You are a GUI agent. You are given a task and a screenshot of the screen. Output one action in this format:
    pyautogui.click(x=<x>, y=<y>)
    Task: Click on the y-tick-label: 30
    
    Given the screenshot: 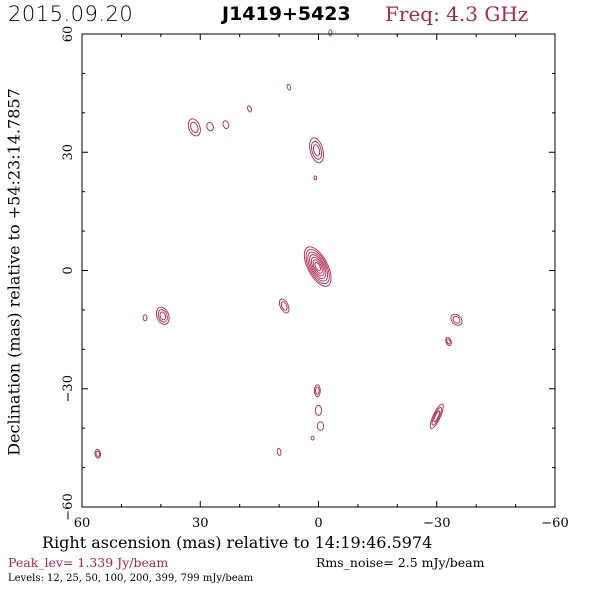 What is the action you would take?
    pyautogui.click(x=68, y=152)
    